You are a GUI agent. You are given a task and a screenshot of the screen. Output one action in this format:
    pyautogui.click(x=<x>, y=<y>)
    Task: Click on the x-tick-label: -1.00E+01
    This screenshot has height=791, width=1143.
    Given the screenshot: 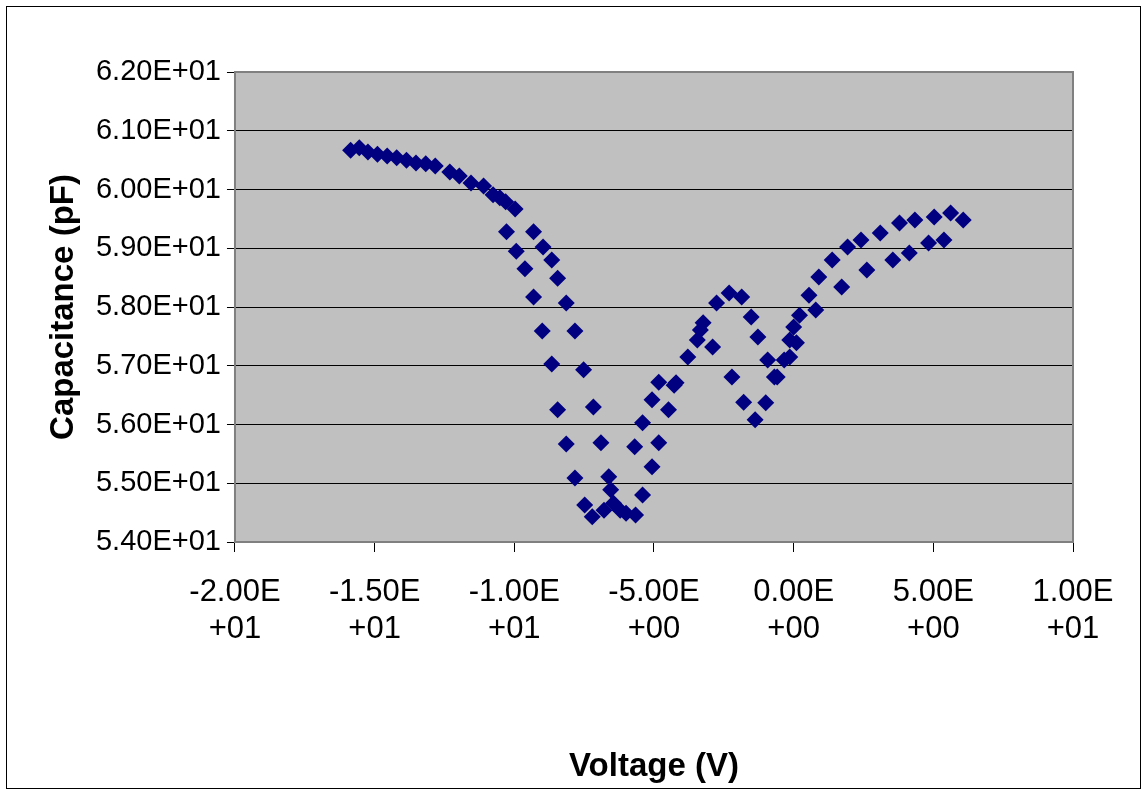 What is the action you would take?
    pyautogui.click(x=514, y=609)
    